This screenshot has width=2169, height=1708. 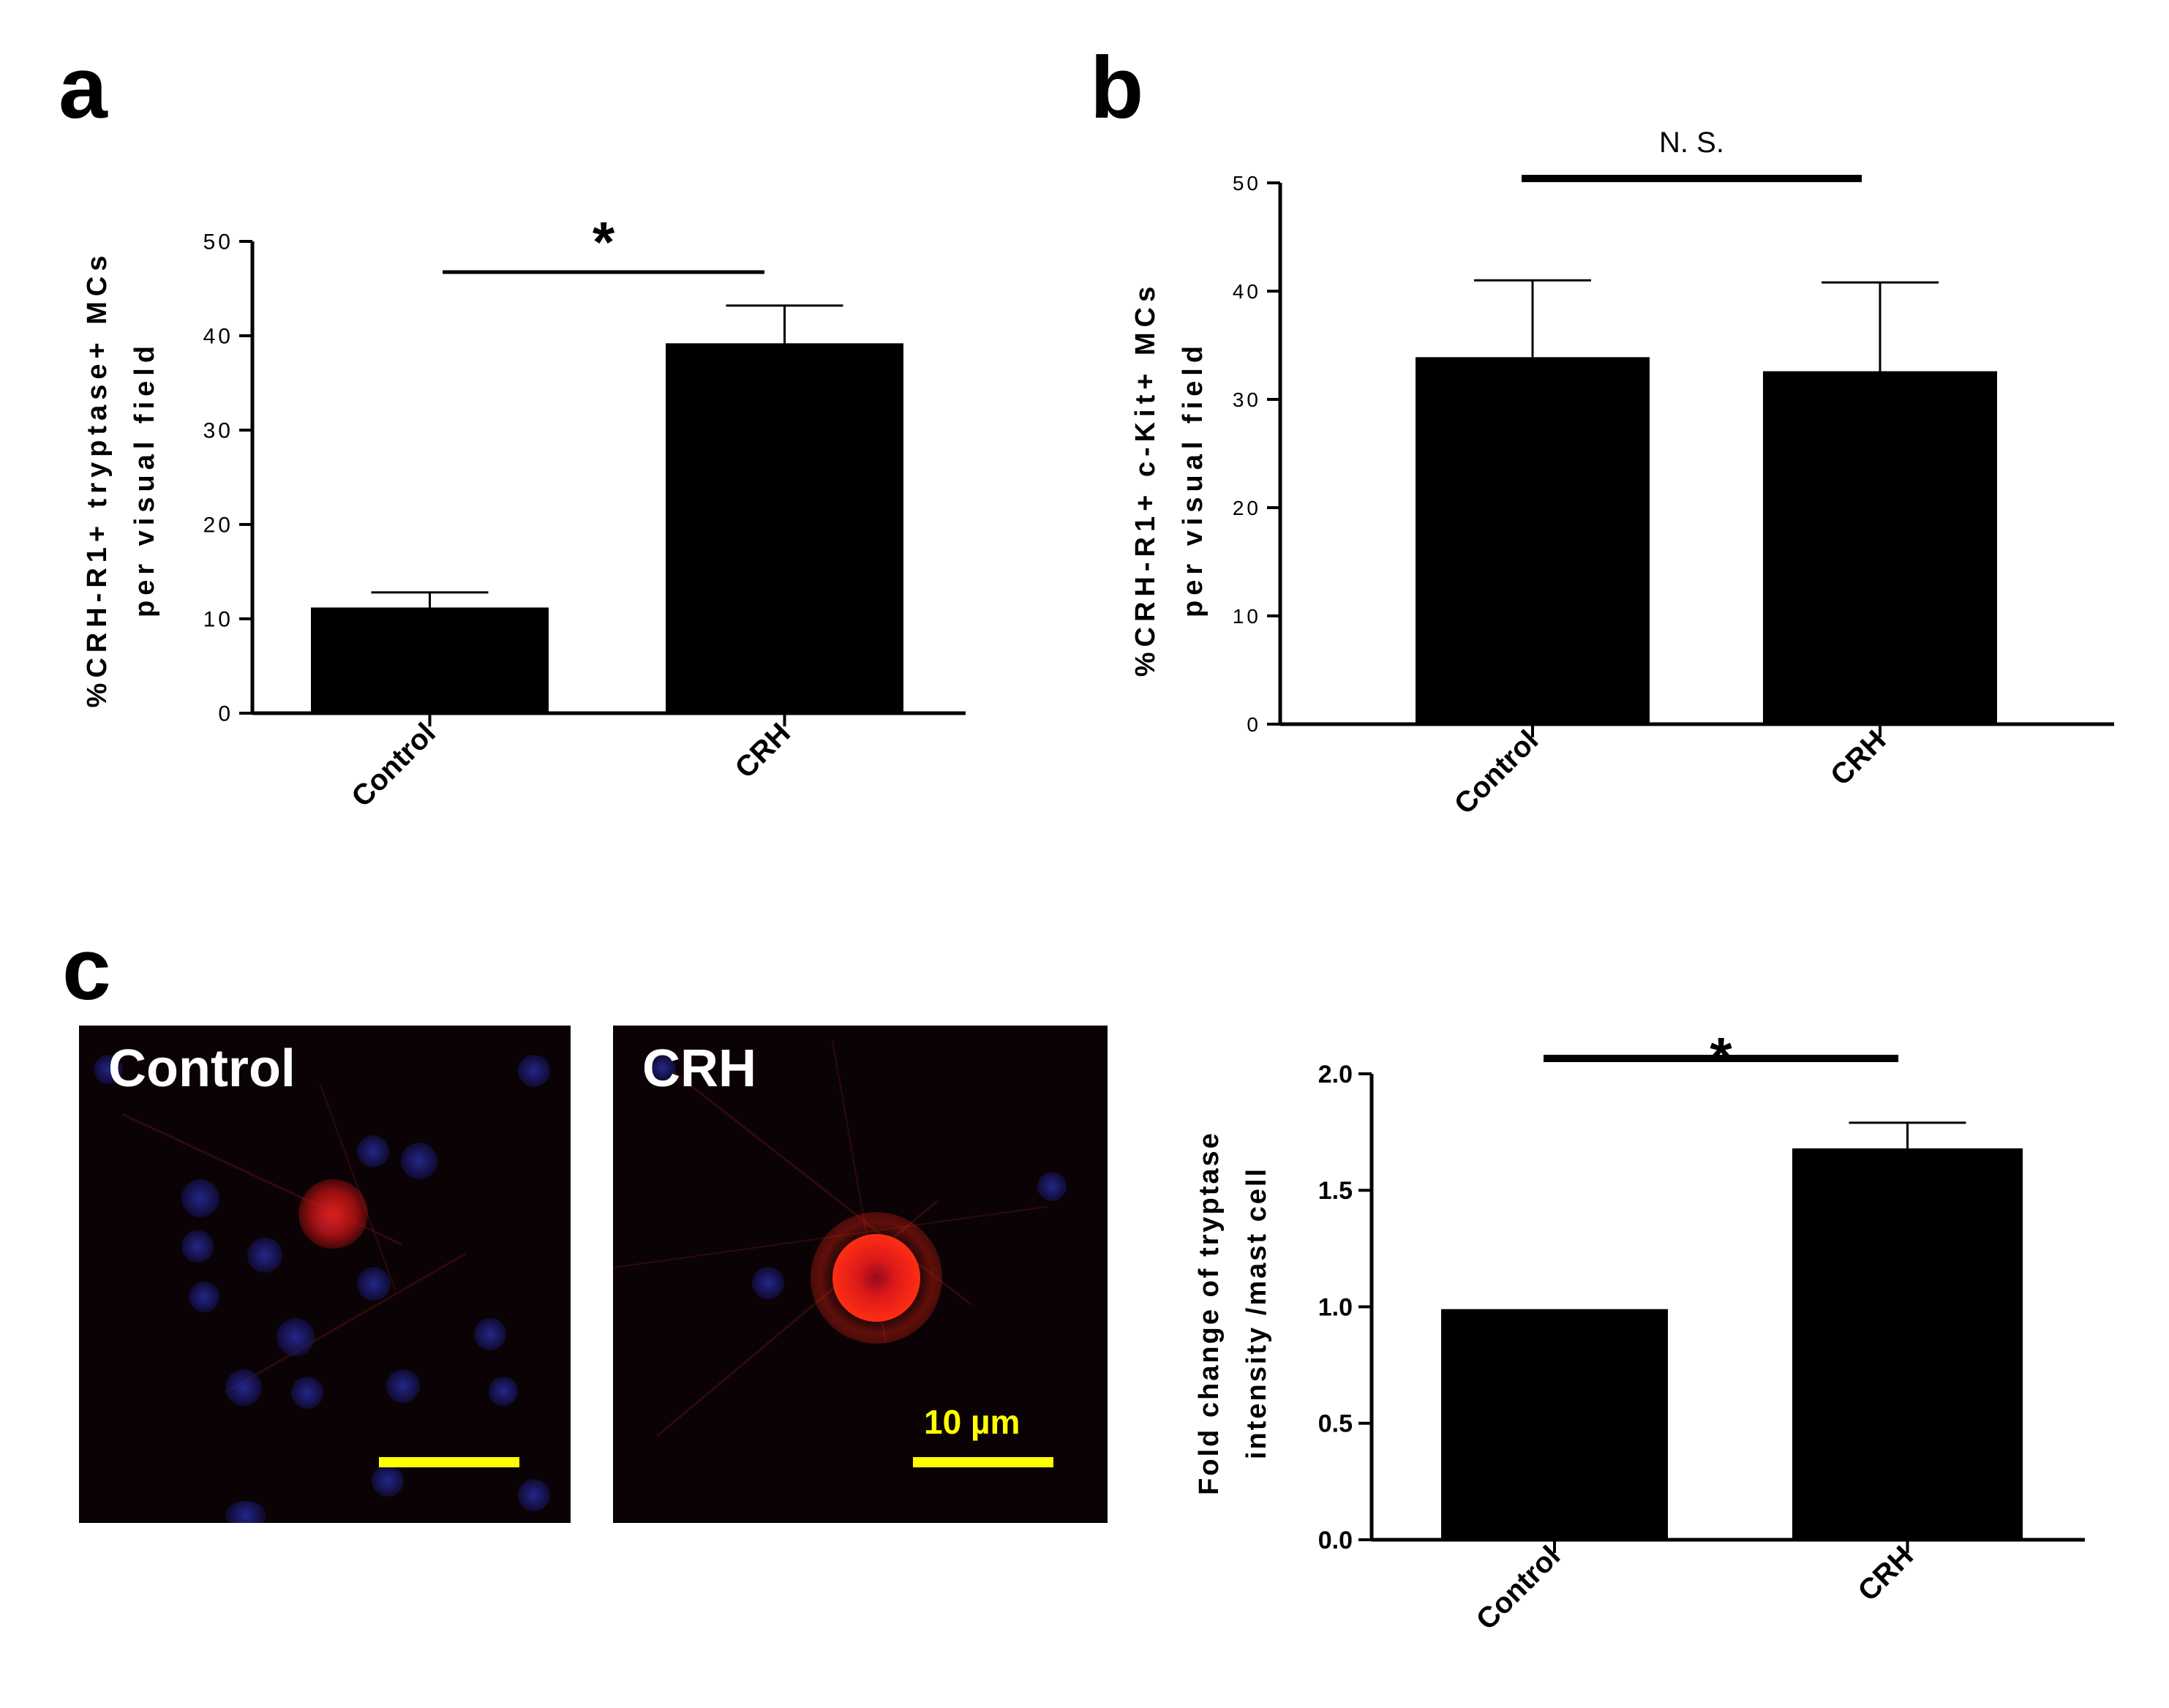 I want to click on y-tick-label: 1.0, so click(x=1335, y=1307).